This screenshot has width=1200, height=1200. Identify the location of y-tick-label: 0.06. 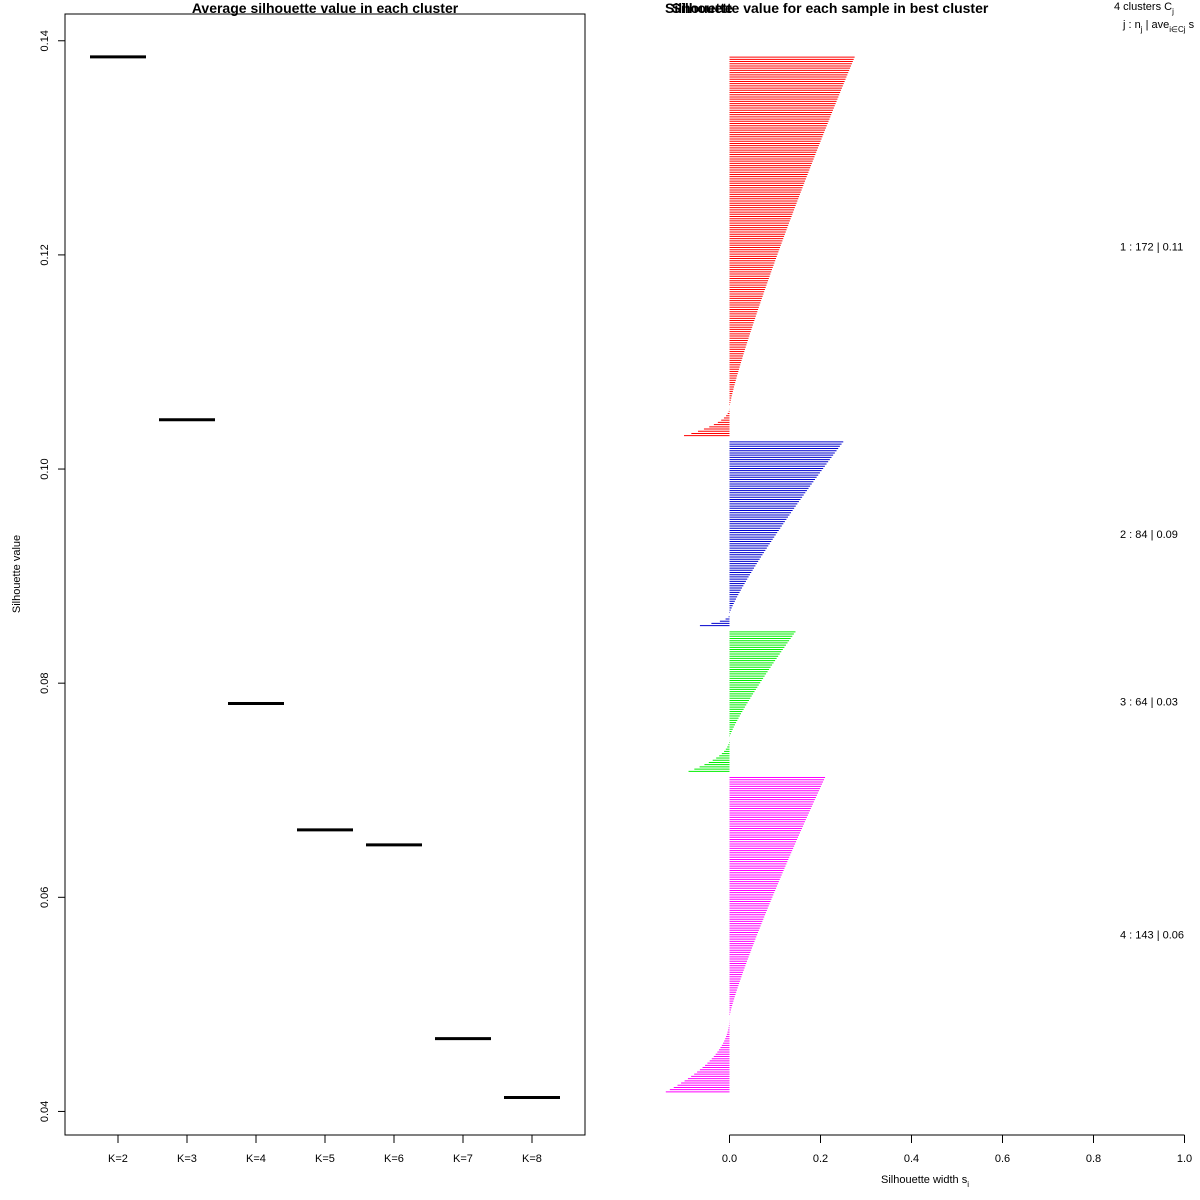
(45, 897).